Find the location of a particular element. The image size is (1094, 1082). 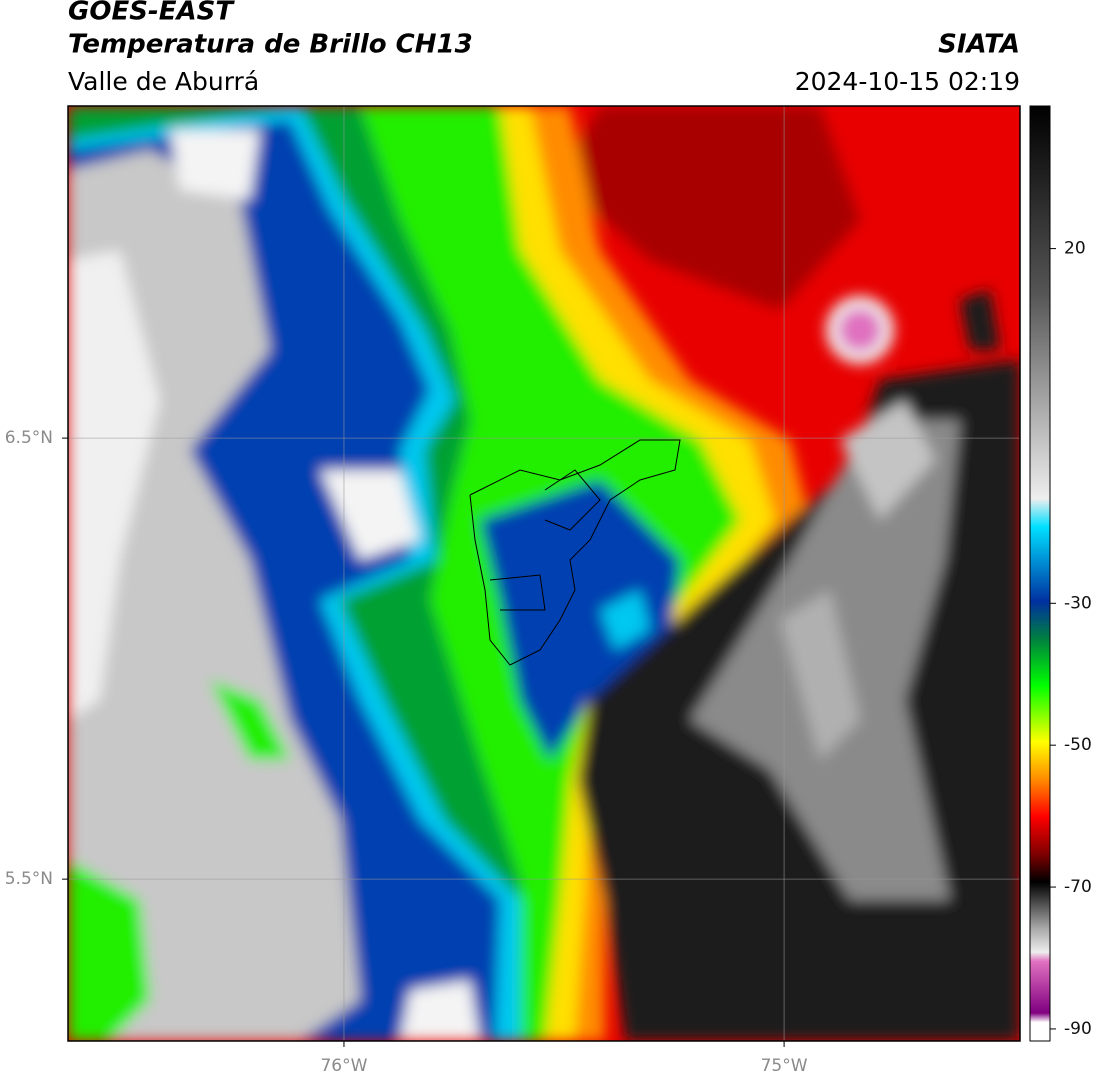

lat-label: 6.5°N is located at coordinates (29, 438).